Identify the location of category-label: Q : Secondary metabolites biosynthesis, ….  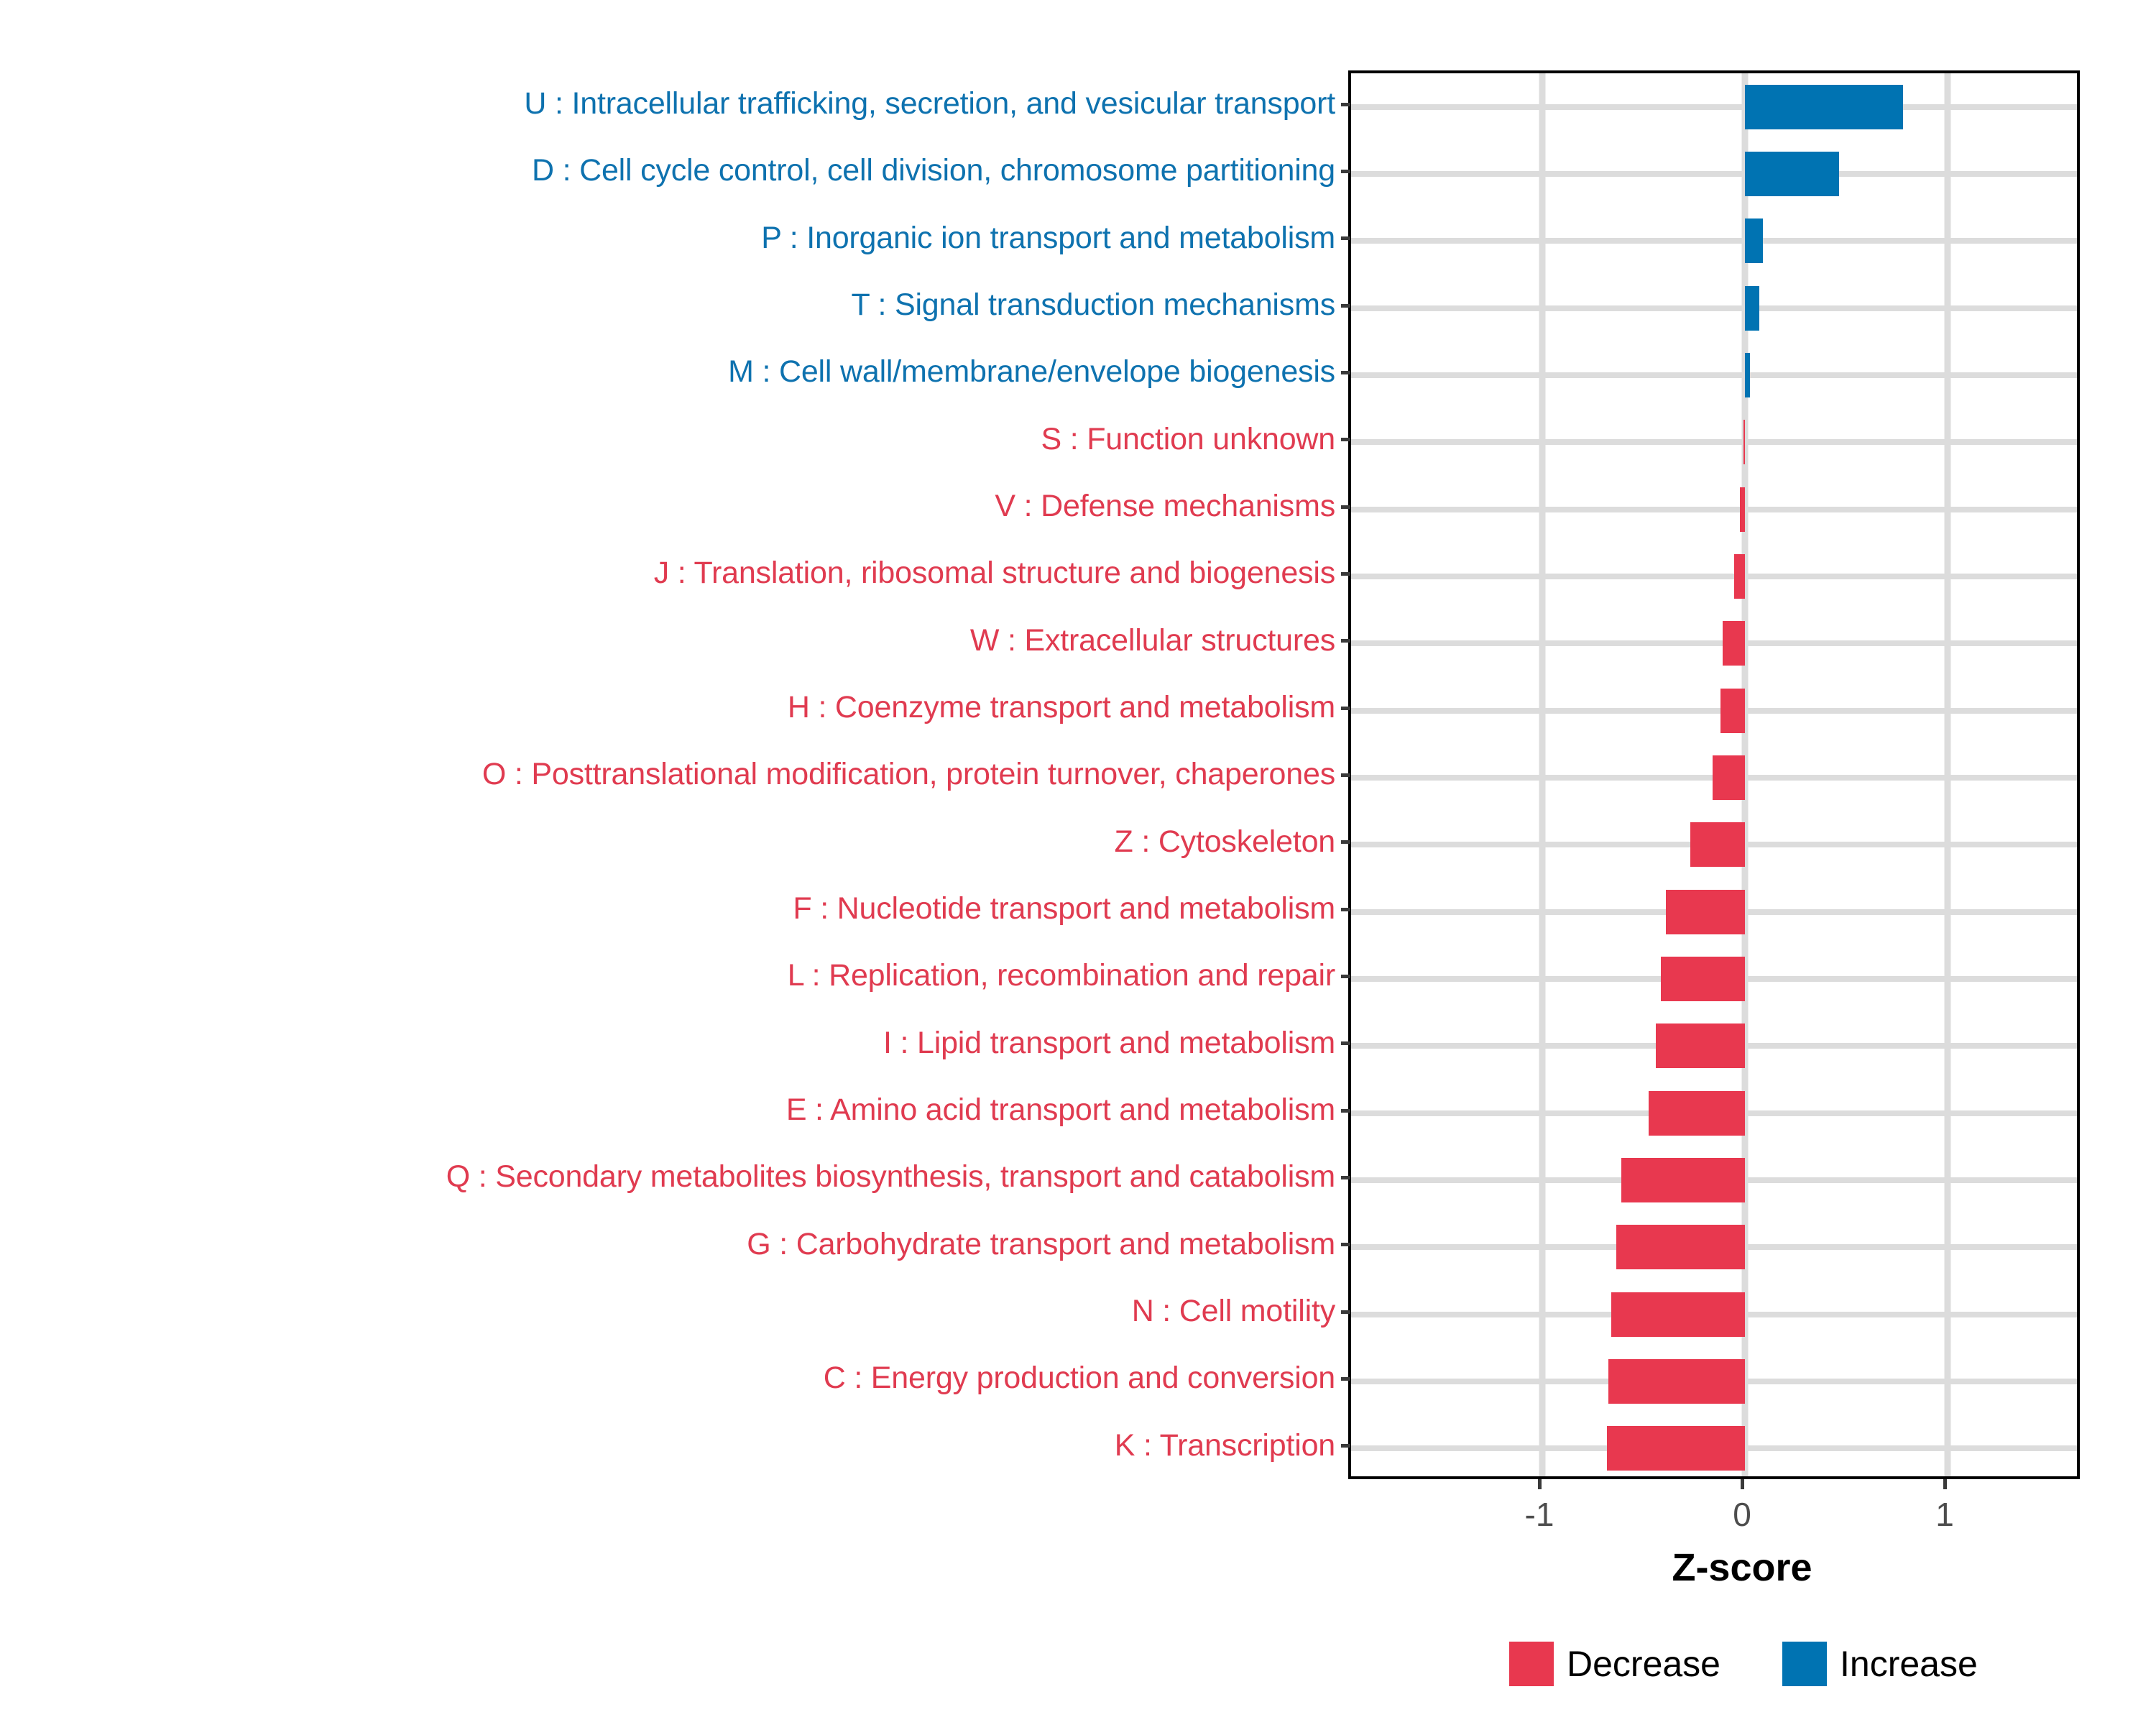
(891, 1177).